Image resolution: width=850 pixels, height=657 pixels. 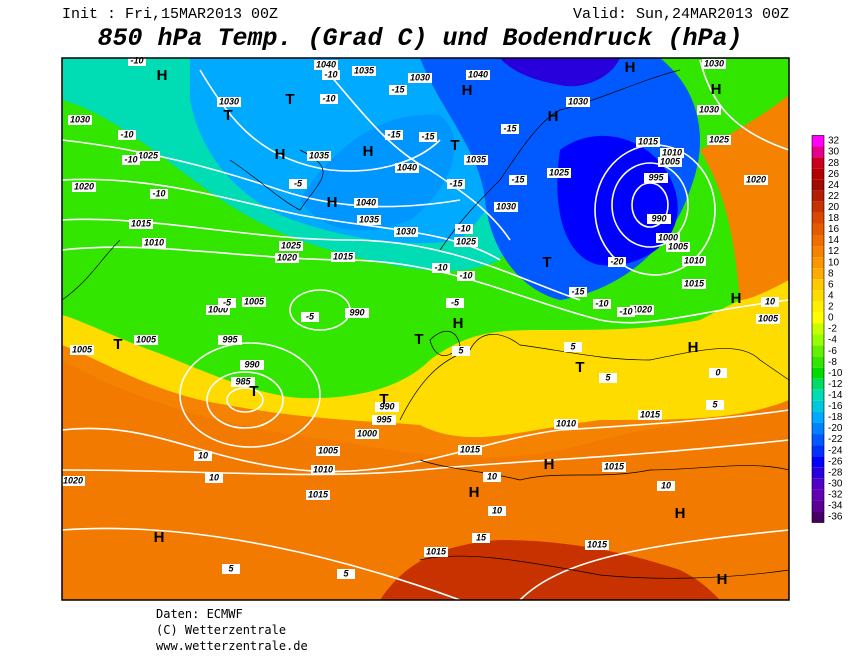 I want to click on scale-label: 24, so click(x=834, y=185).